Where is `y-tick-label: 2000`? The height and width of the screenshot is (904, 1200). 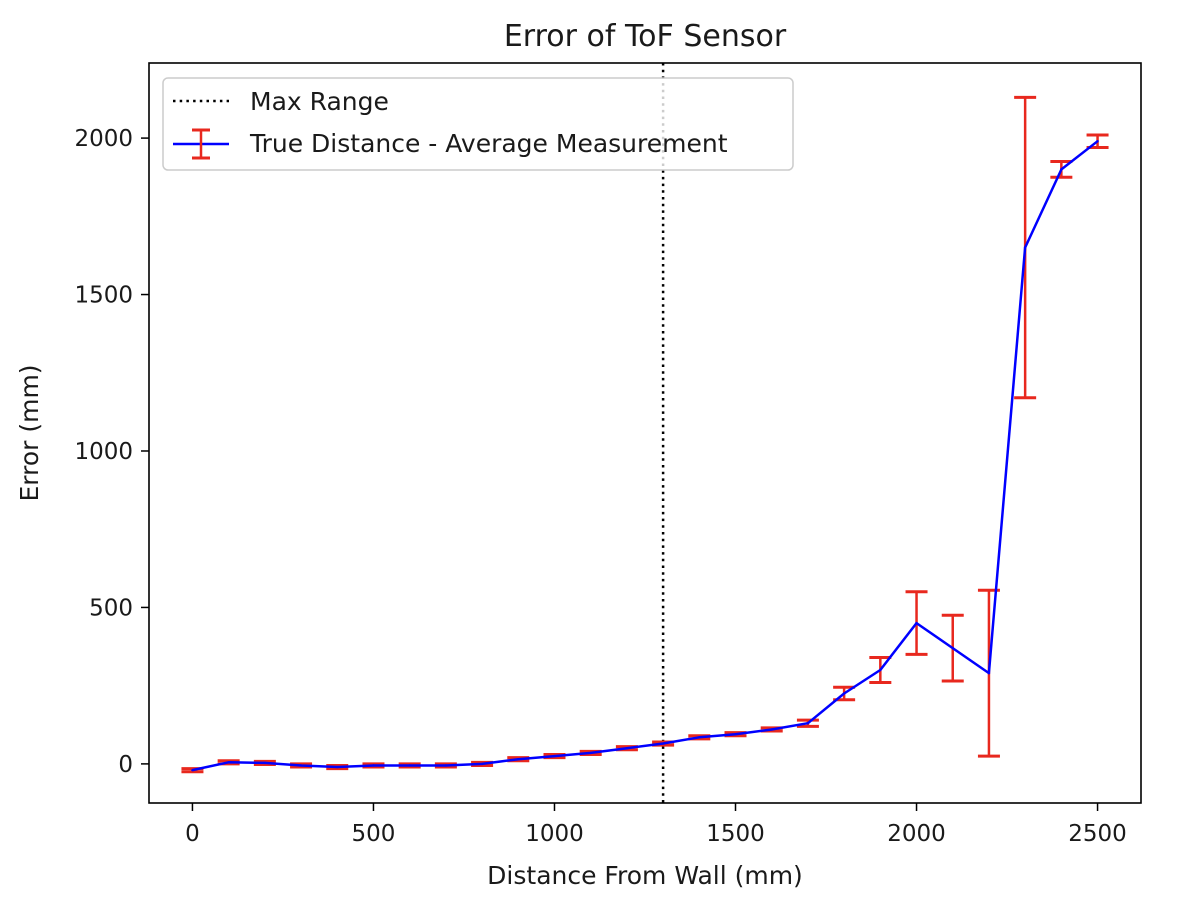 y-tick-label: 2000 is located at coordinates (103, 139).